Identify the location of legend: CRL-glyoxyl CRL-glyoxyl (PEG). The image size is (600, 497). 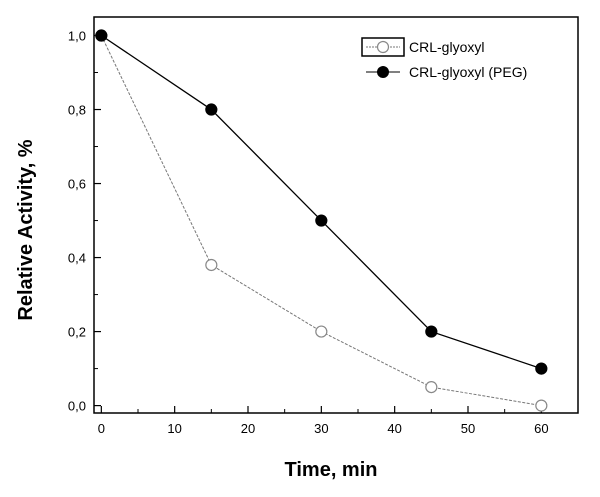
(444, 58).